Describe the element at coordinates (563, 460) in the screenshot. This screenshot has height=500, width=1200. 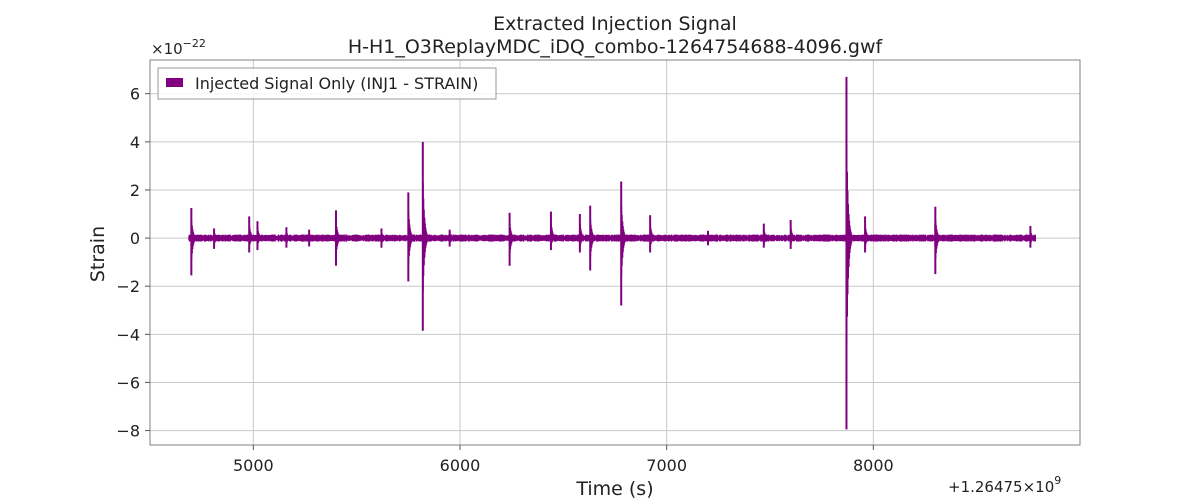
I see `x-axis-ticks: 5000 6000 7000 8000` at that location.